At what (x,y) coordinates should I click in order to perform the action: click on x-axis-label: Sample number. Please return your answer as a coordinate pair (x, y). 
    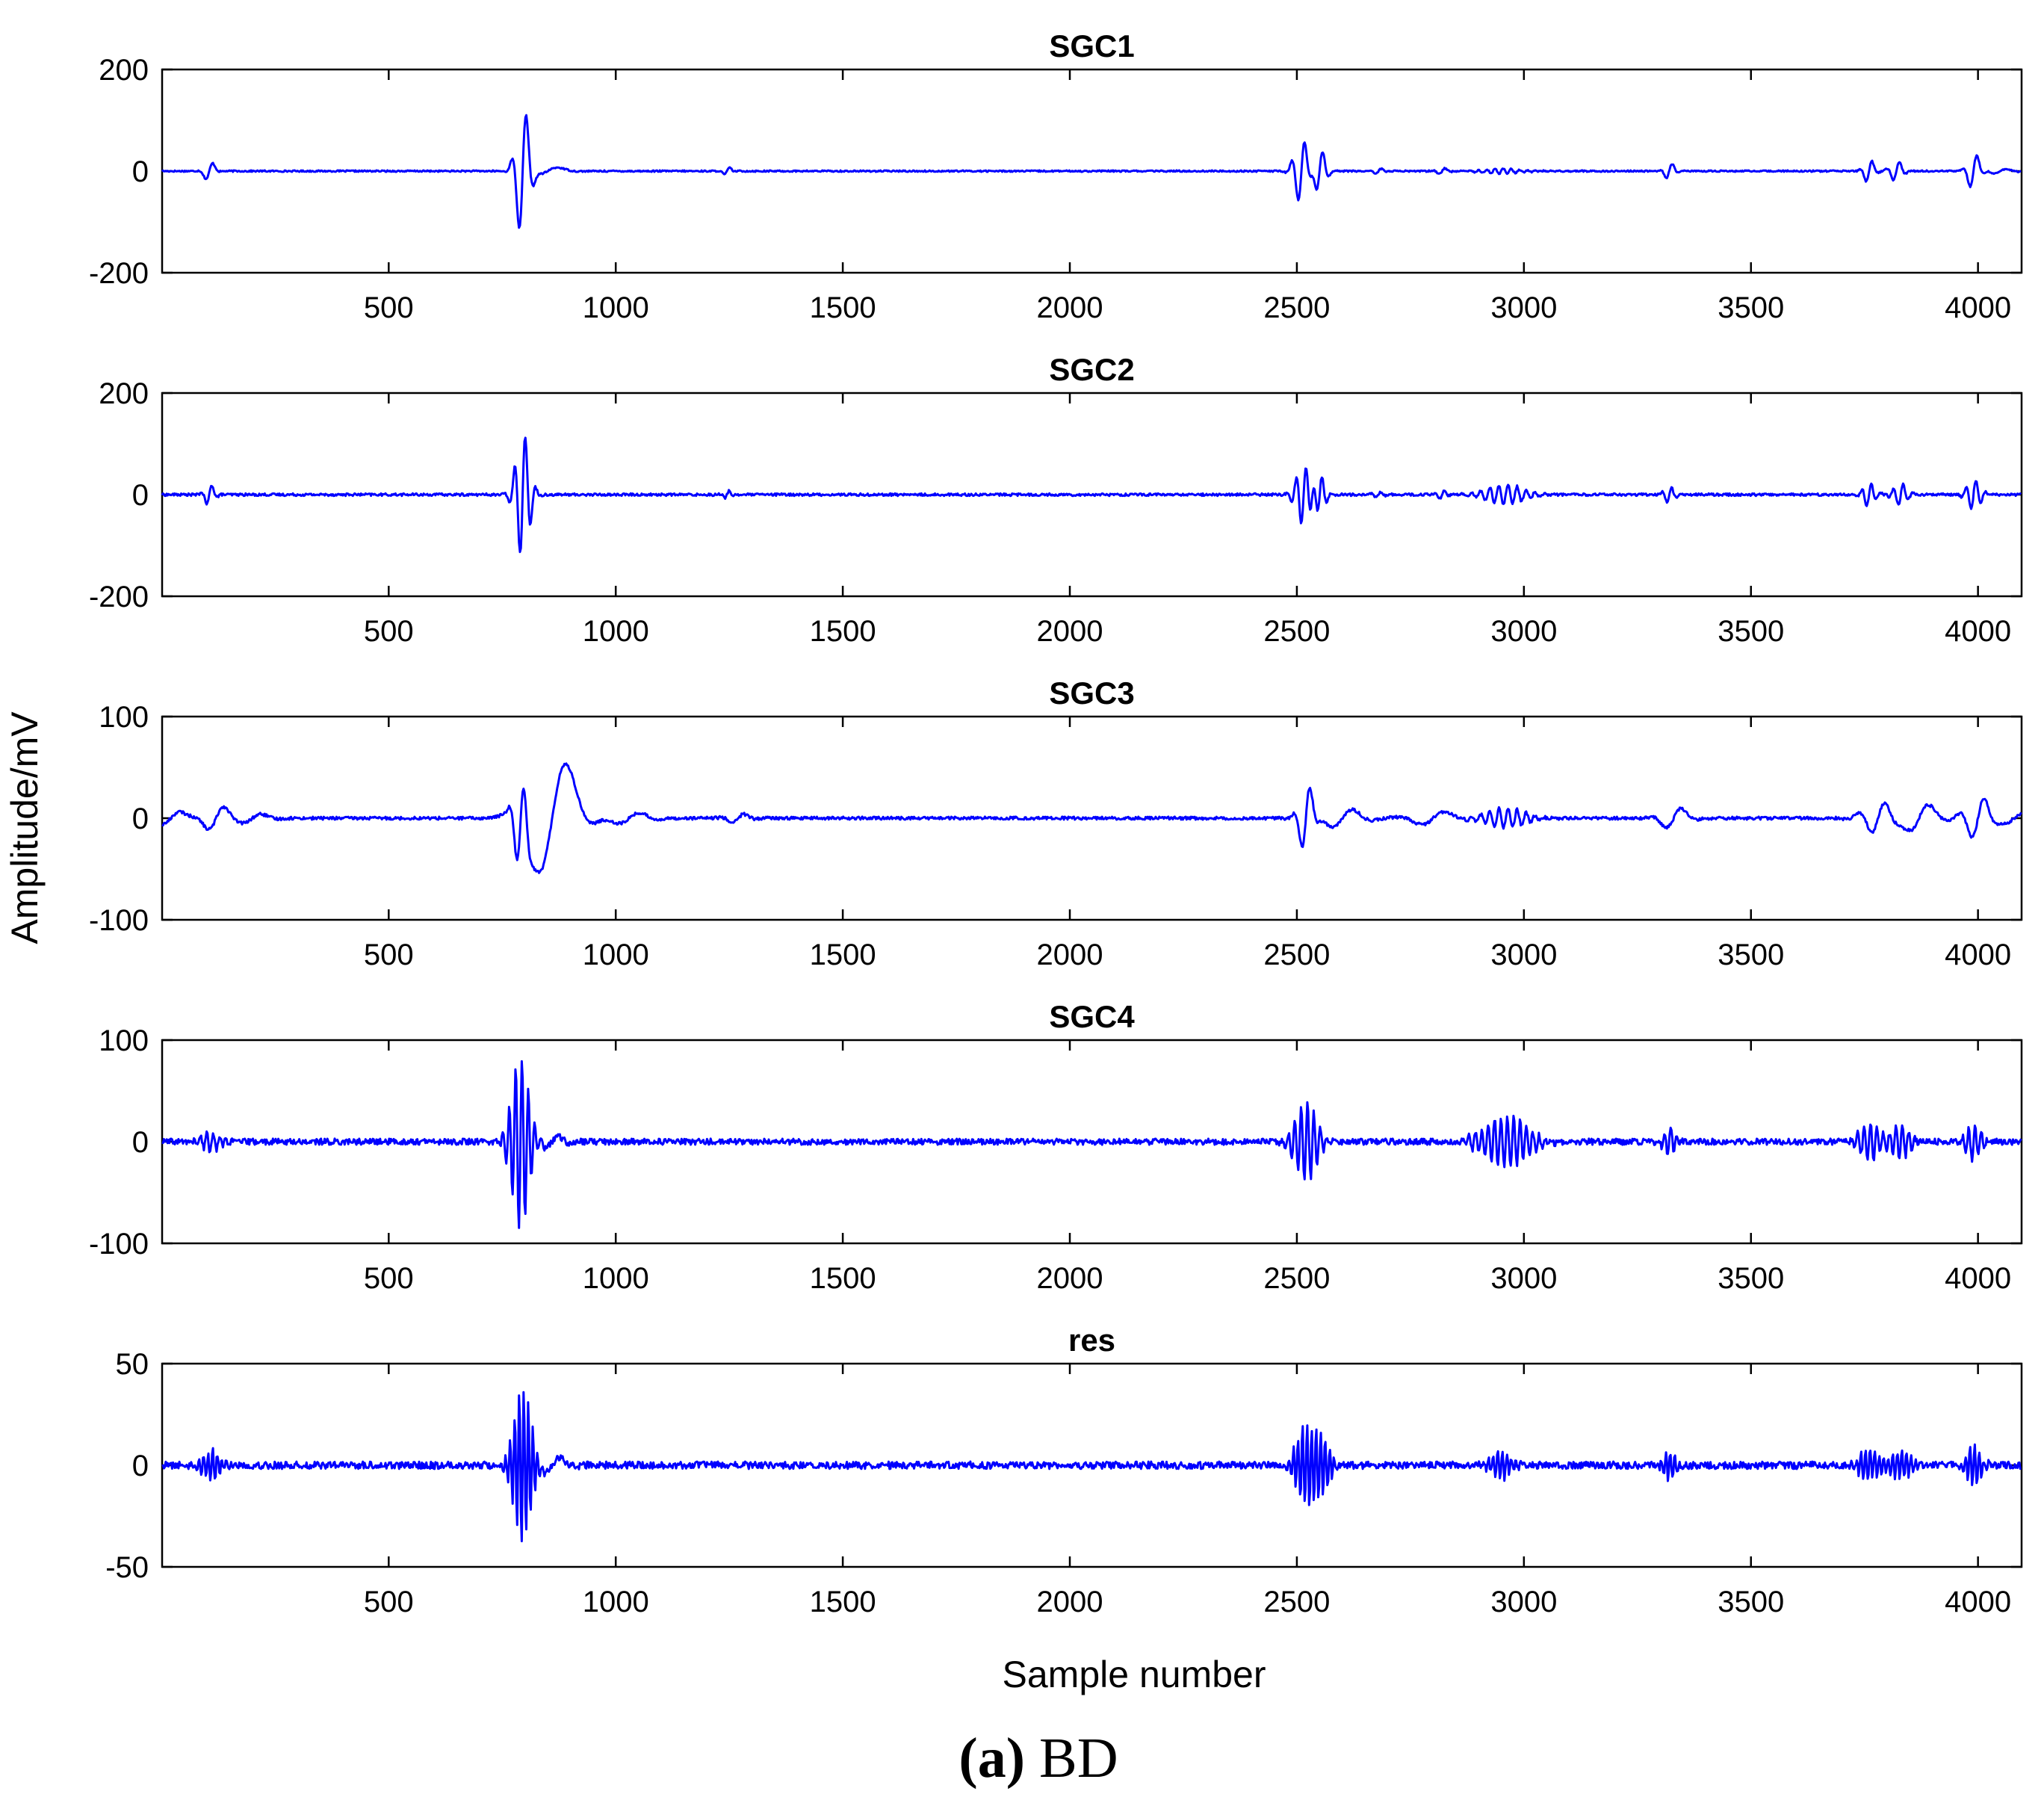
    Looking at the image, I should click on (1134, 1675).